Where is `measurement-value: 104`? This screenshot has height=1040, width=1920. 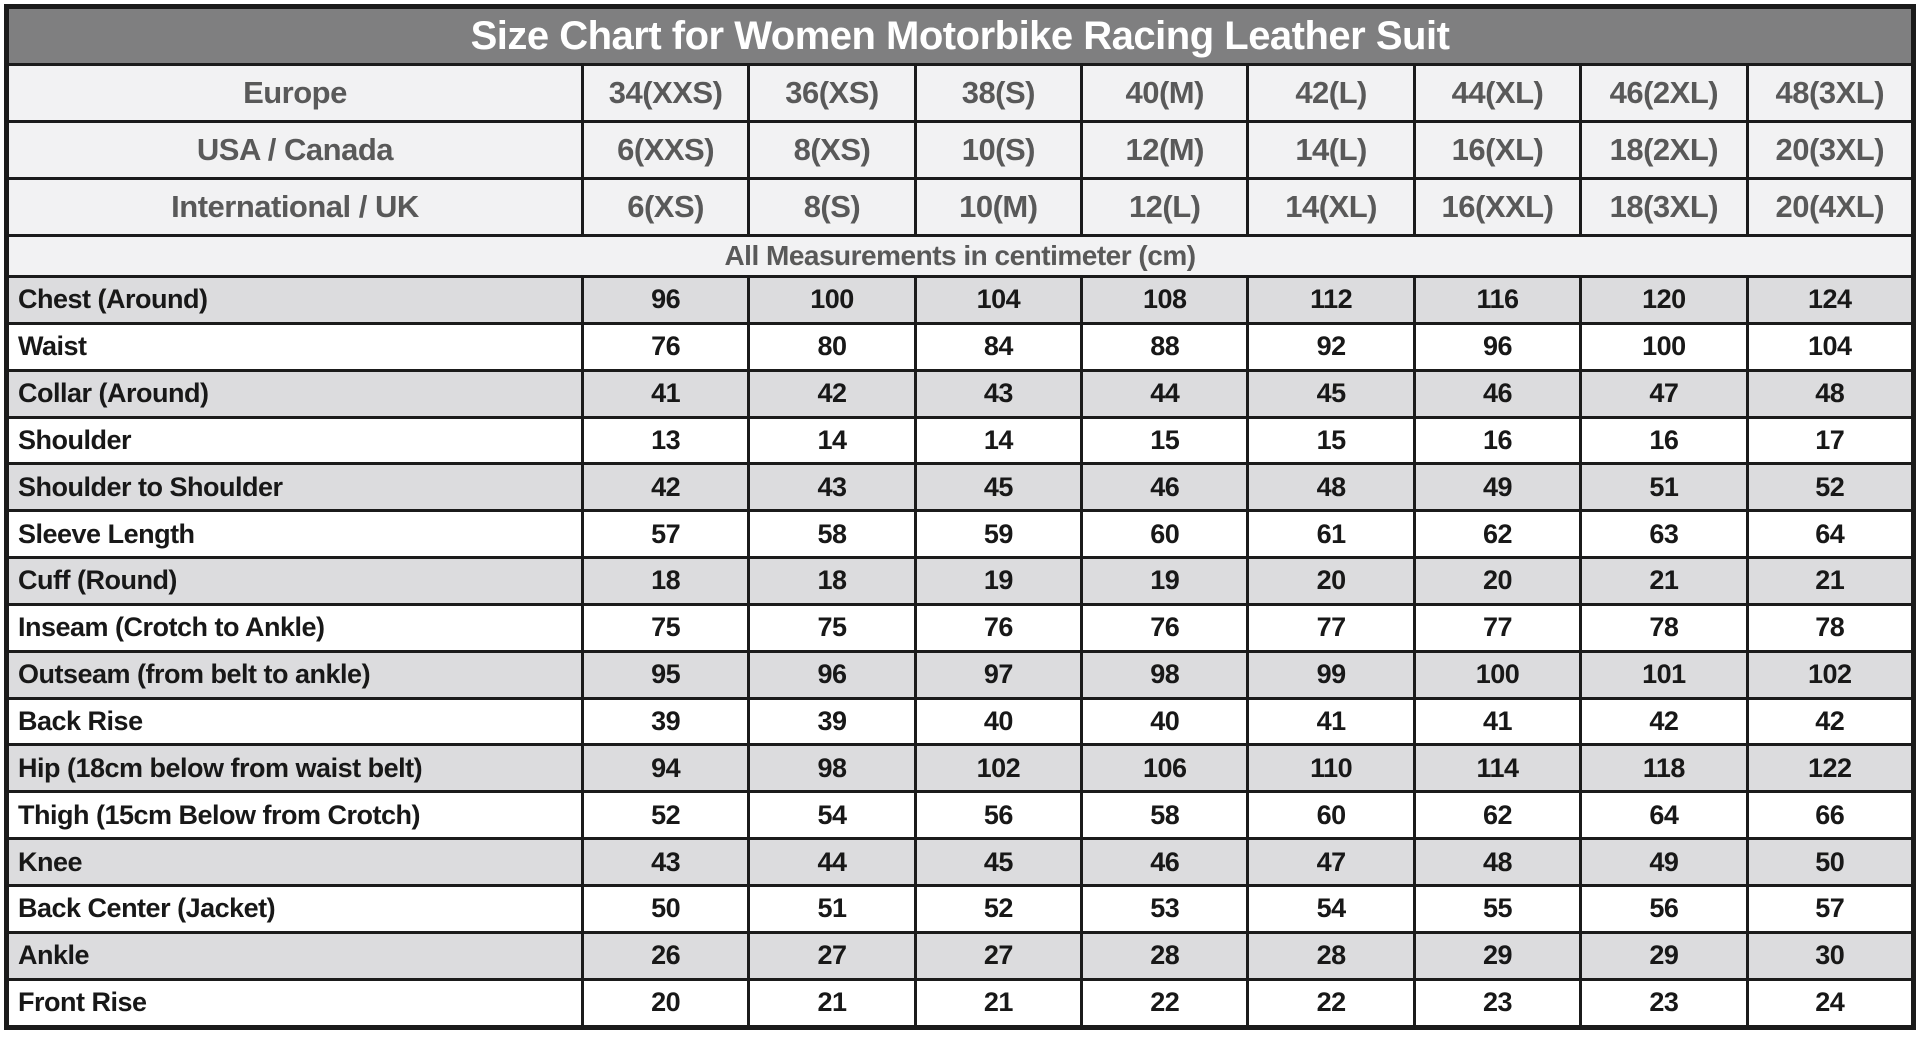 measurement-value: 104 is located at coordinates (1830, 346).